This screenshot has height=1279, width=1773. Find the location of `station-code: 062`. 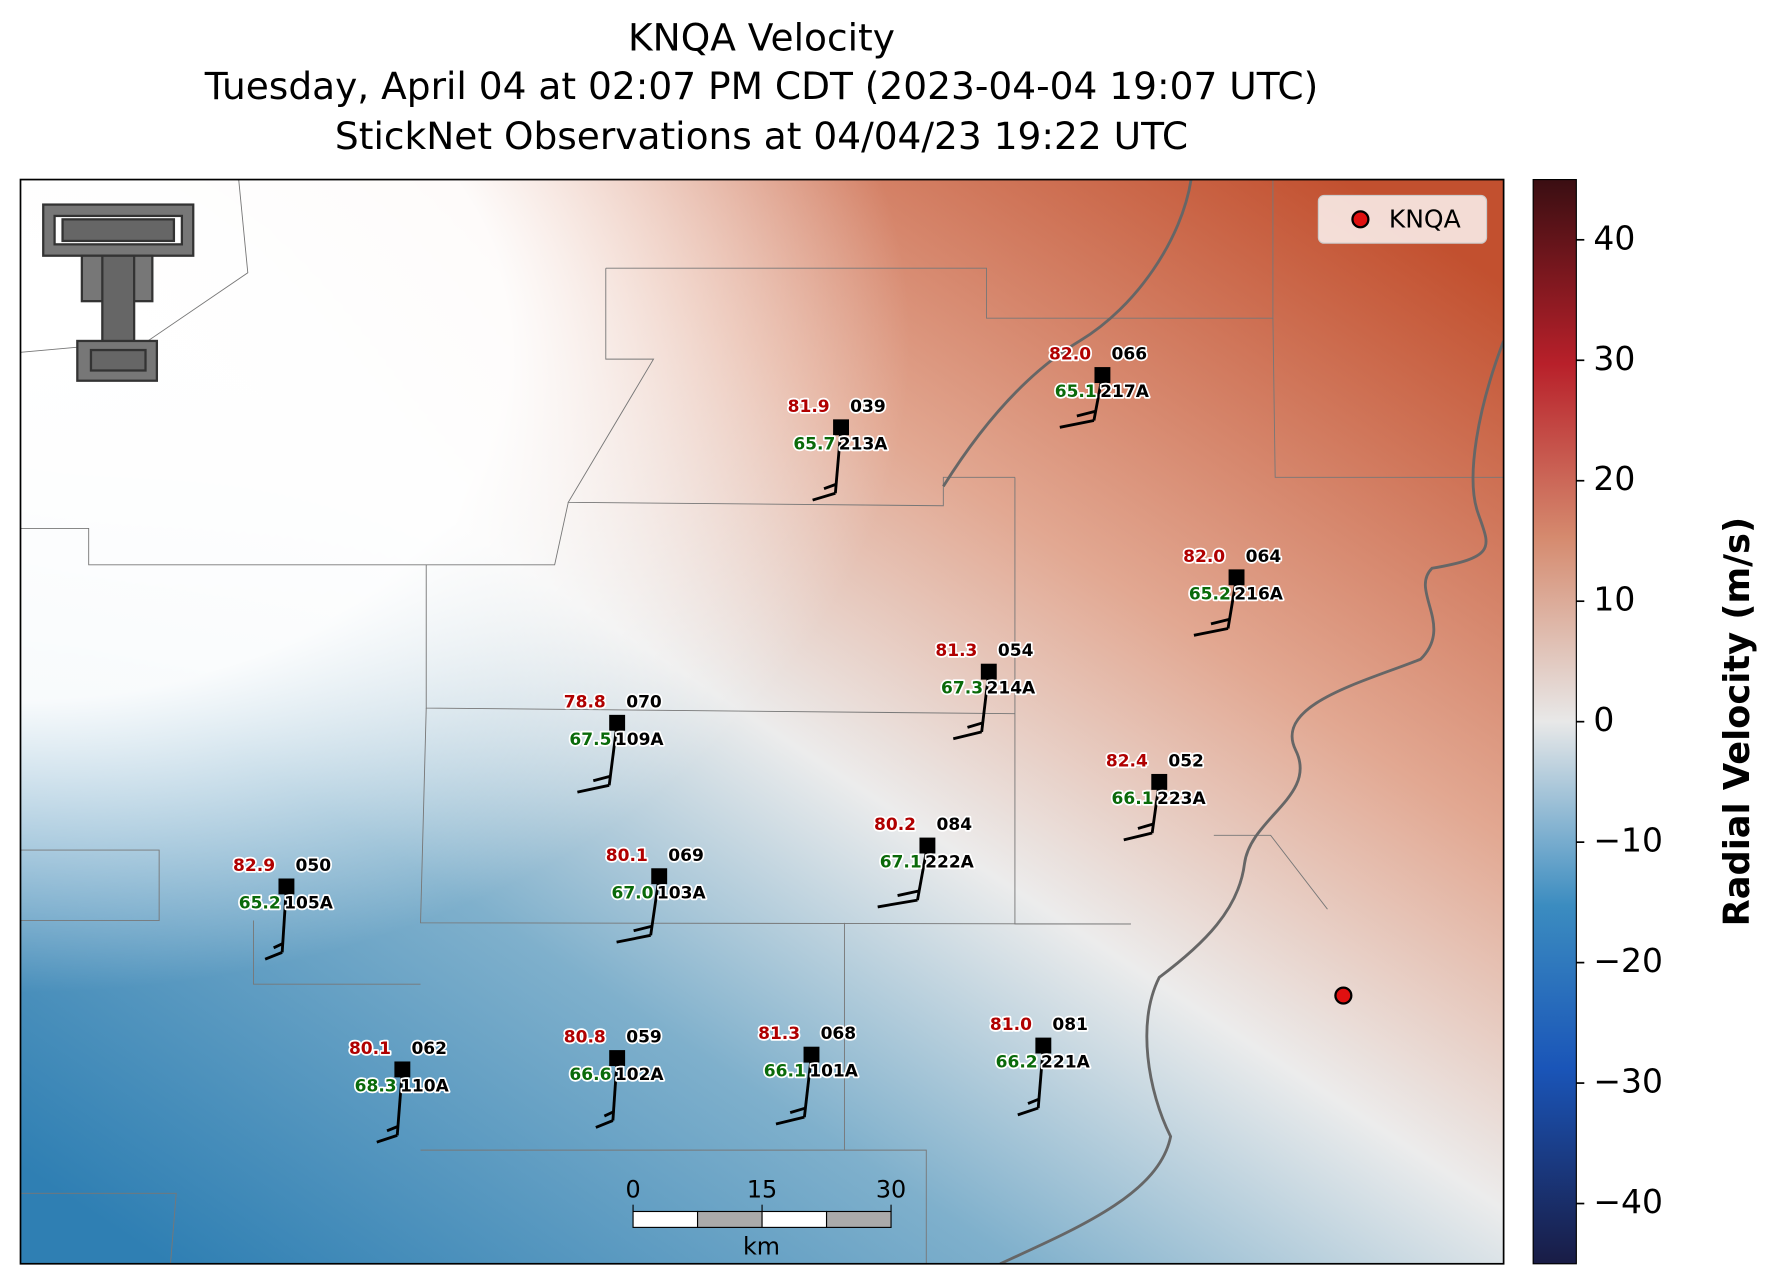

station-code: 062 is located at coordinates (429, 1049).